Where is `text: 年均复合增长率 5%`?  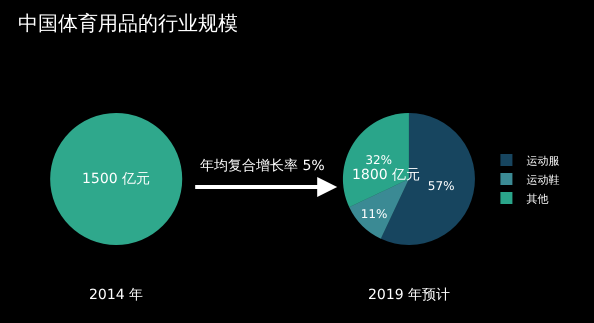 text: 年均复合增长率 5% is located at coordinates (262, 166).